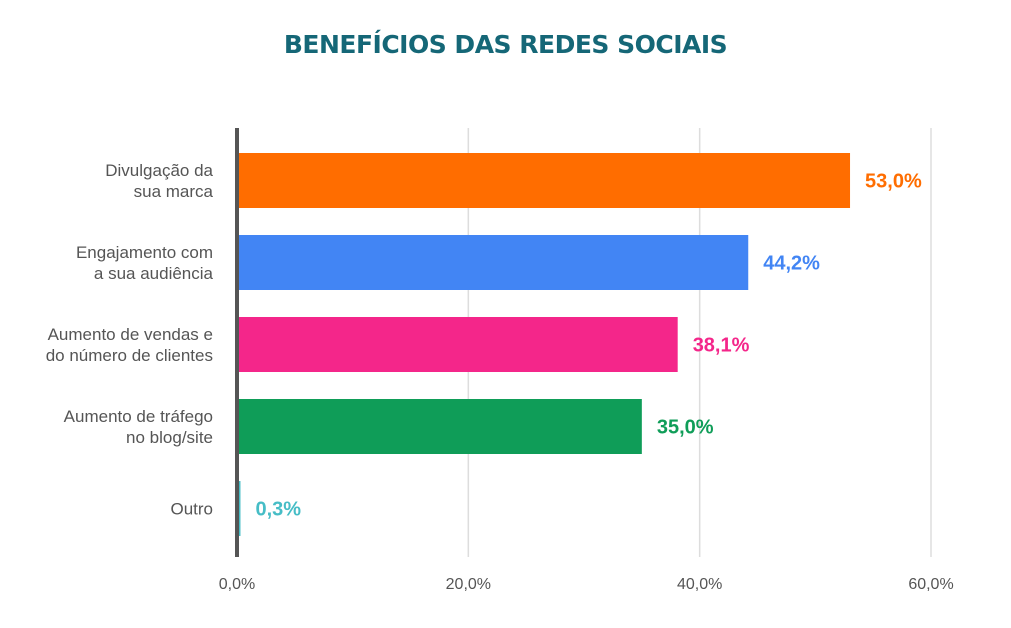  I want to click on x-tick-label: 0,0%, so click(237, 584).